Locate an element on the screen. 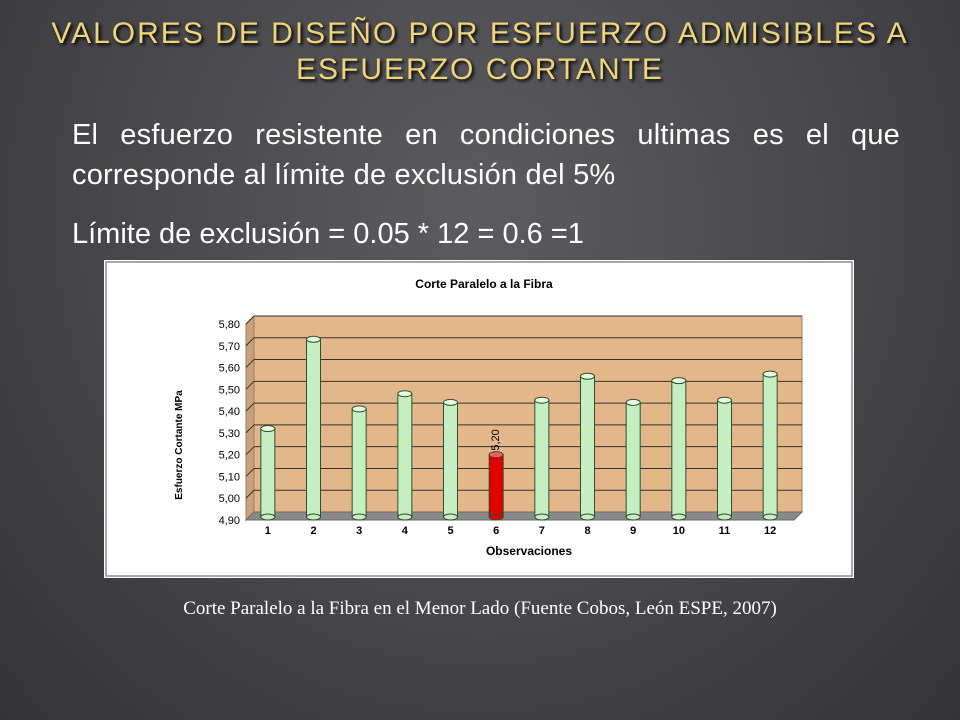 The width and height of the screenshot is (960, 720). y-tick-label: 5,50 is located at coordinates (229, 390).